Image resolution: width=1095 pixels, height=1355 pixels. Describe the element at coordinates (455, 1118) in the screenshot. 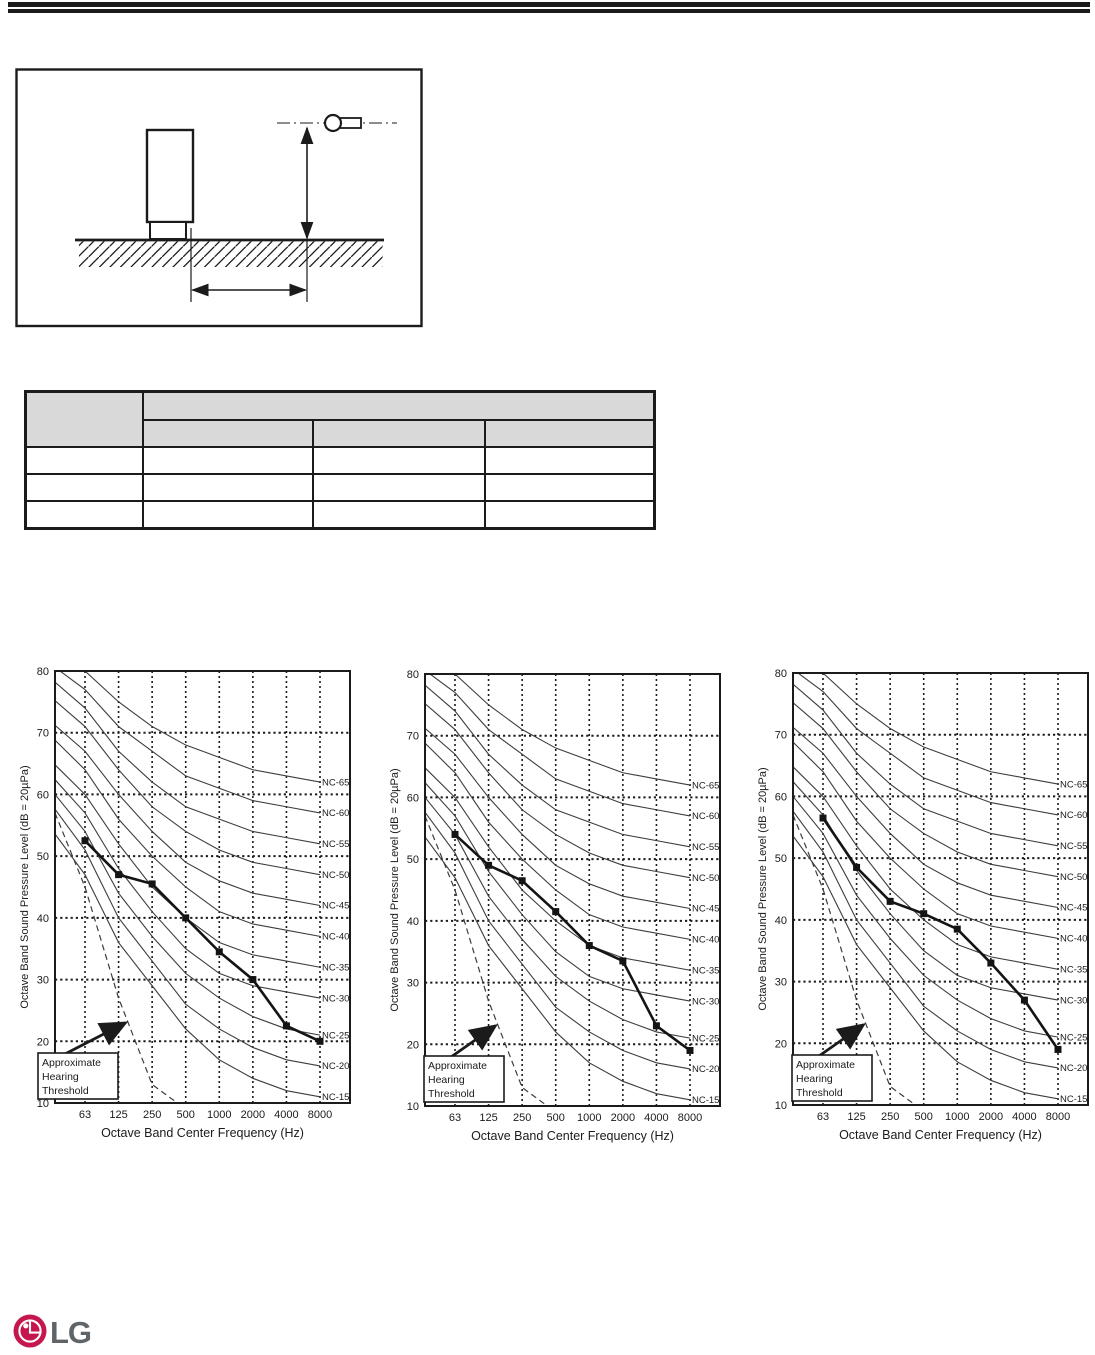

I see `svg-text: 63` at that location.